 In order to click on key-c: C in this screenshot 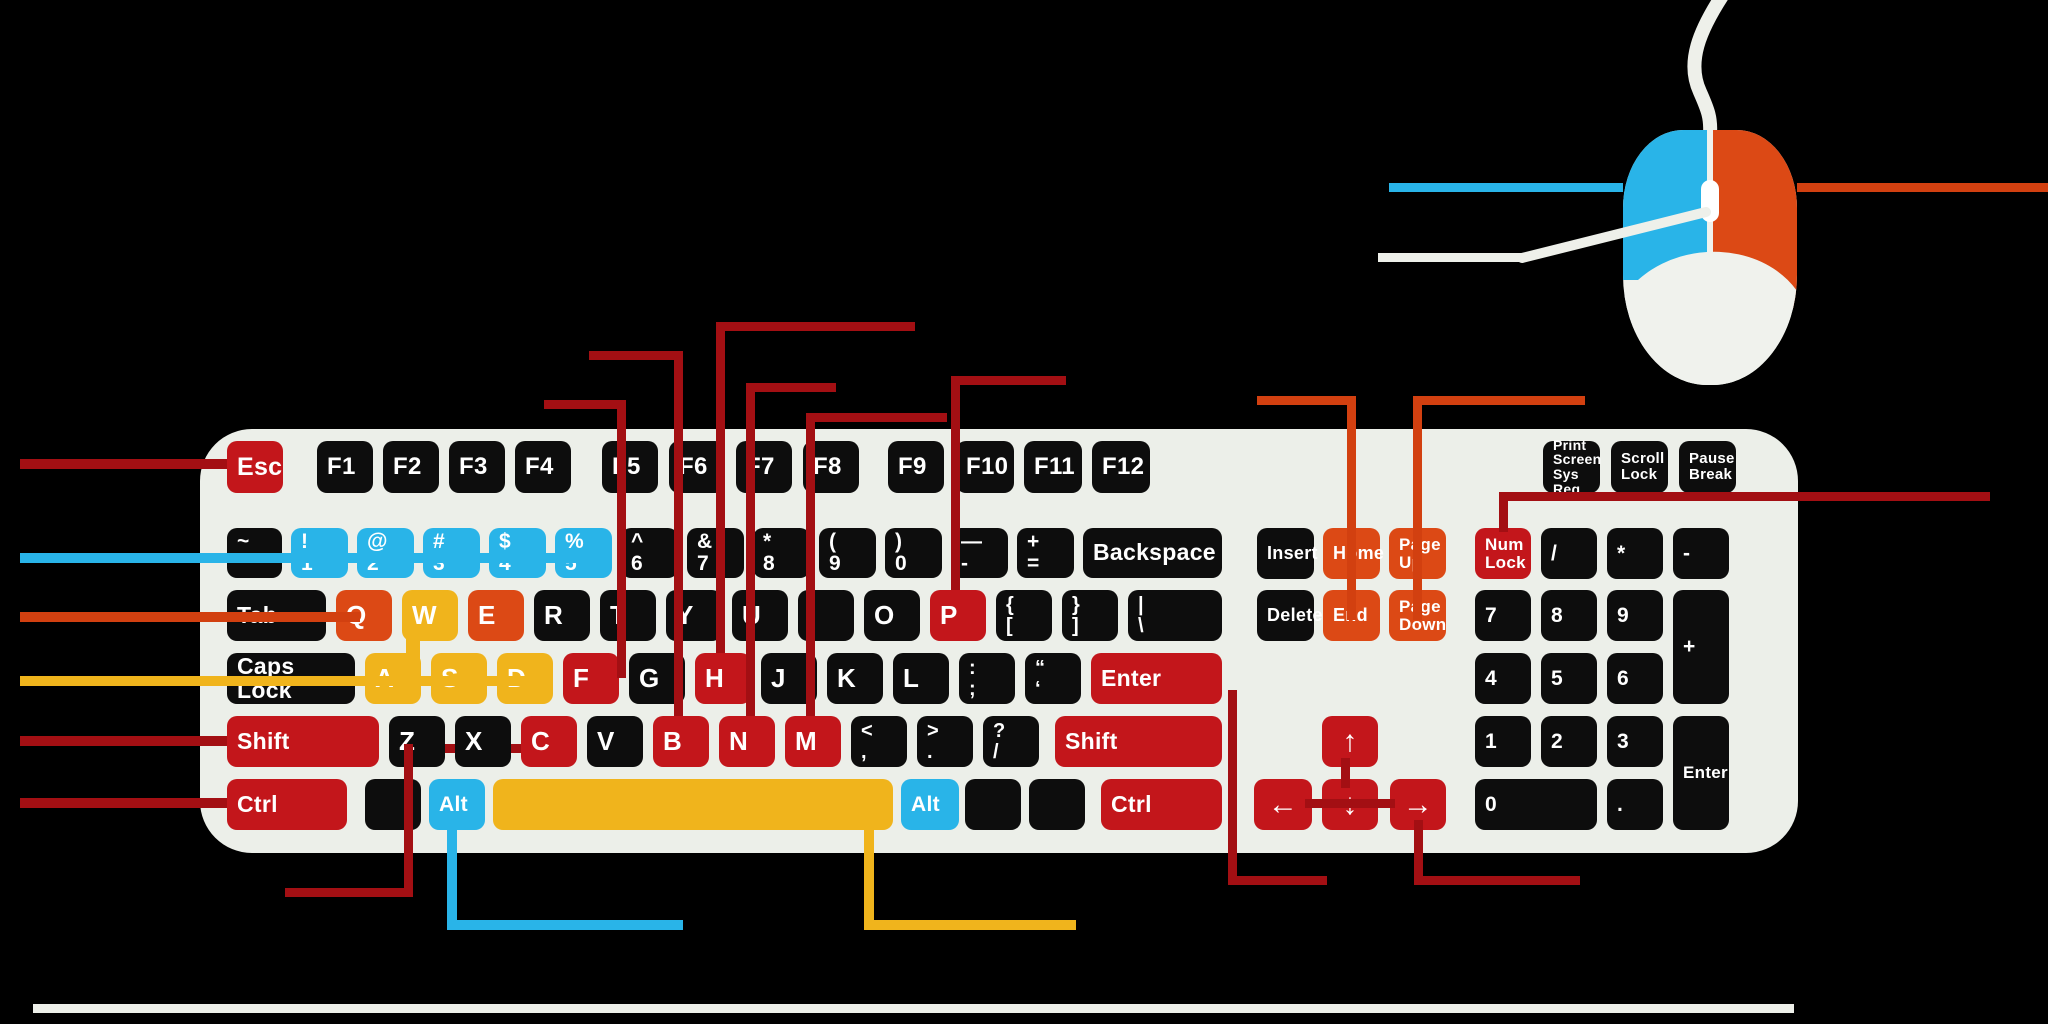, I will do `click(549, 741)`.